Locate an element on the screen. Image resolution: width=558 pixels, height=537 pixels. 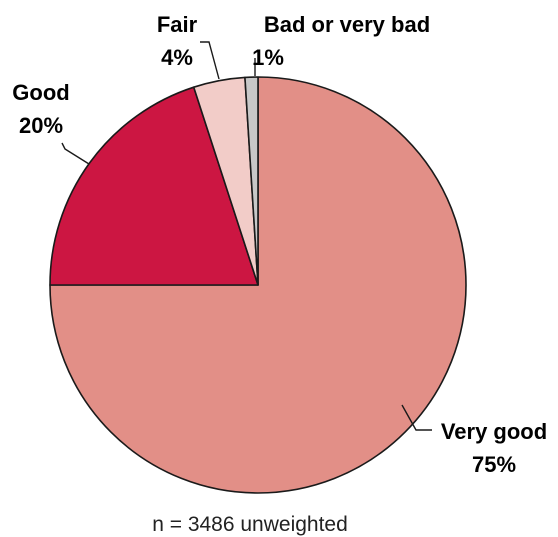
sample-size-note: n = 3486 unweighted is located at coordinates (250, 524).